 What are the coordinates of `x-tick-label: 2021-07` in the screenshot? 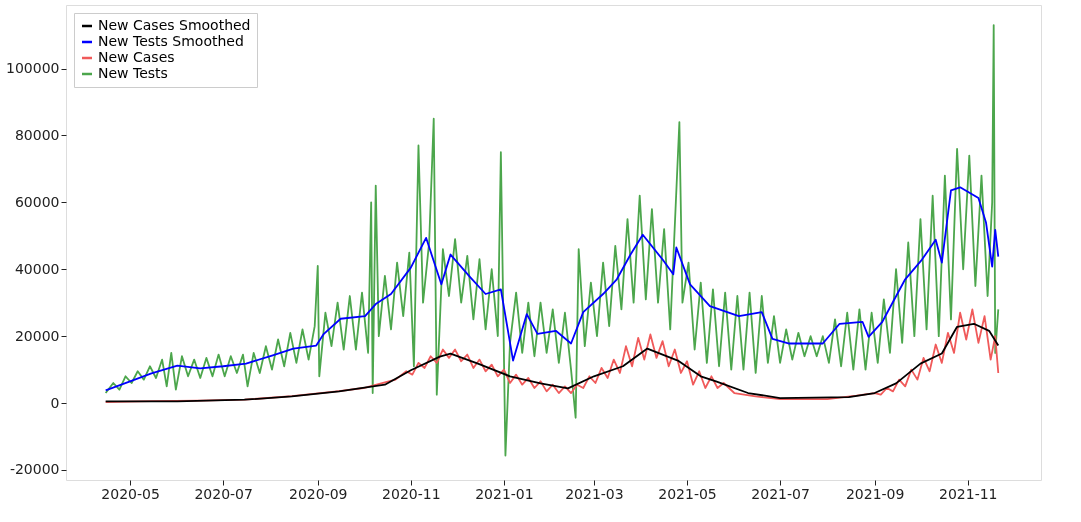 It's located at (780, 493).